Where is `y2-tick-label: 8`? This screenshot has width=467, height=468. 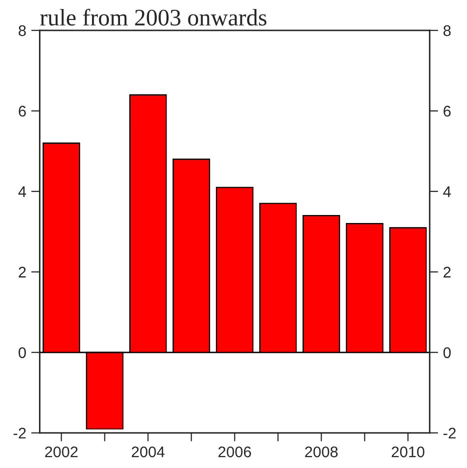 y2-tick-label: 8 is located at coordinates (447, 30).